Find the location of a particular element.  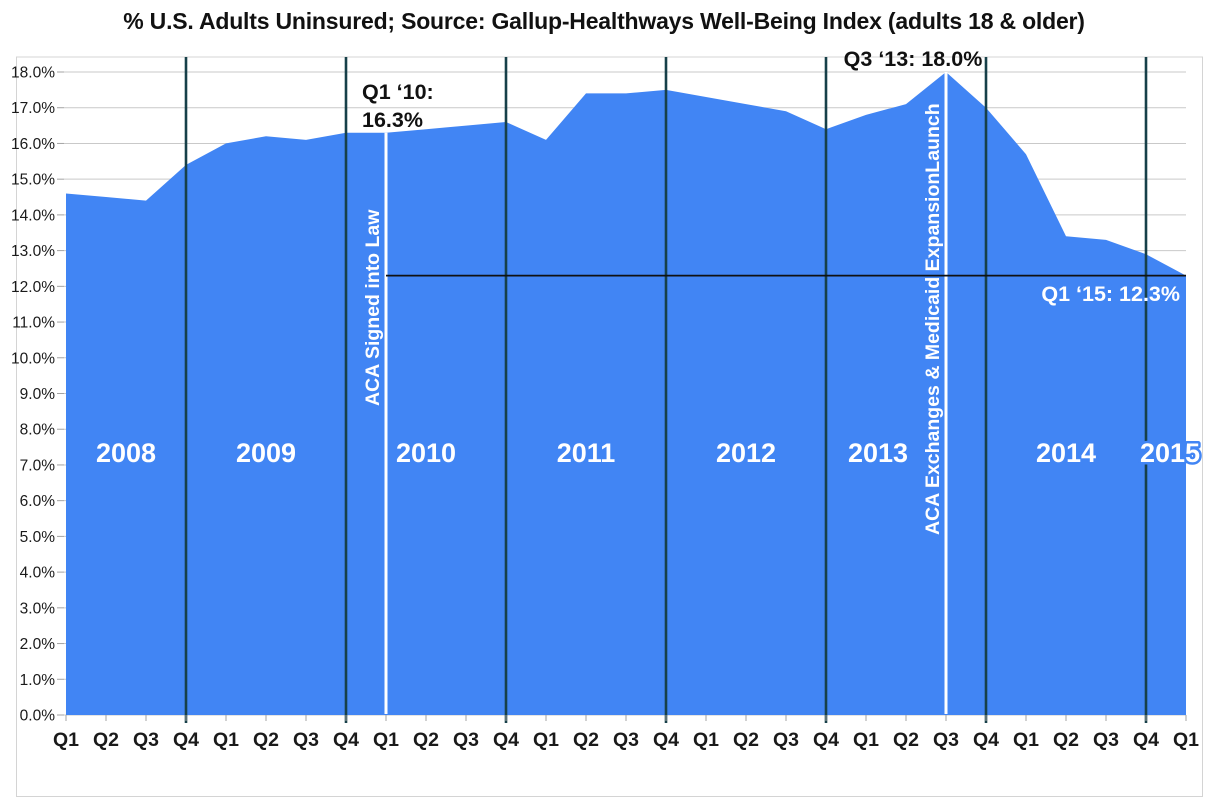

y-axis-label: 14.0% is located at coordinates (33, 215).